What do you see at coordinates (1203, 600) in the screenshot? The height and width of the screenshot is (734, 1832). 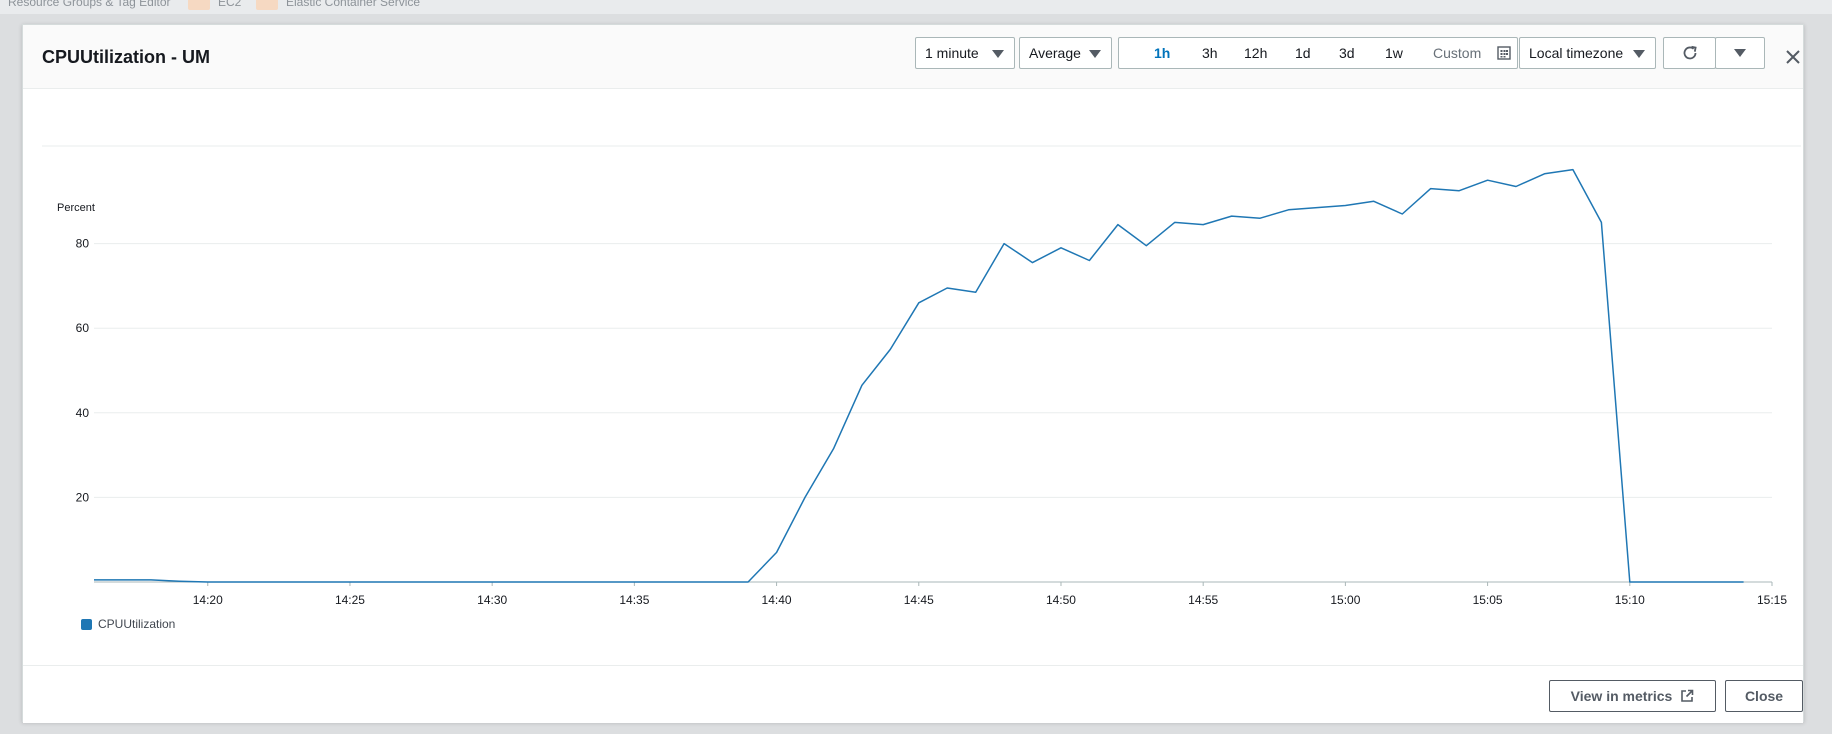 I see `x-tick-label: 14:55` at bounding box center [1203, 600].